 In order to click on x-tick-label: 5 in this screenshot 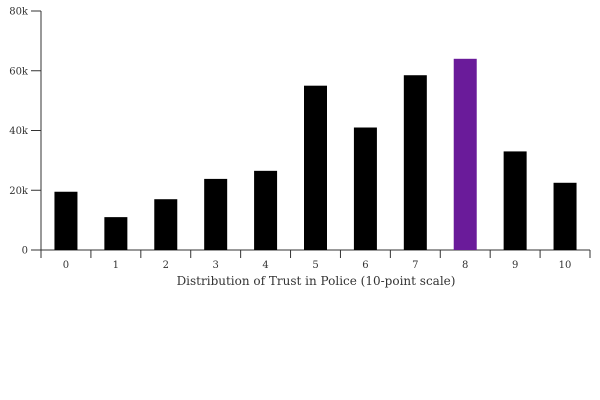, I will do `click(315, 265)`.